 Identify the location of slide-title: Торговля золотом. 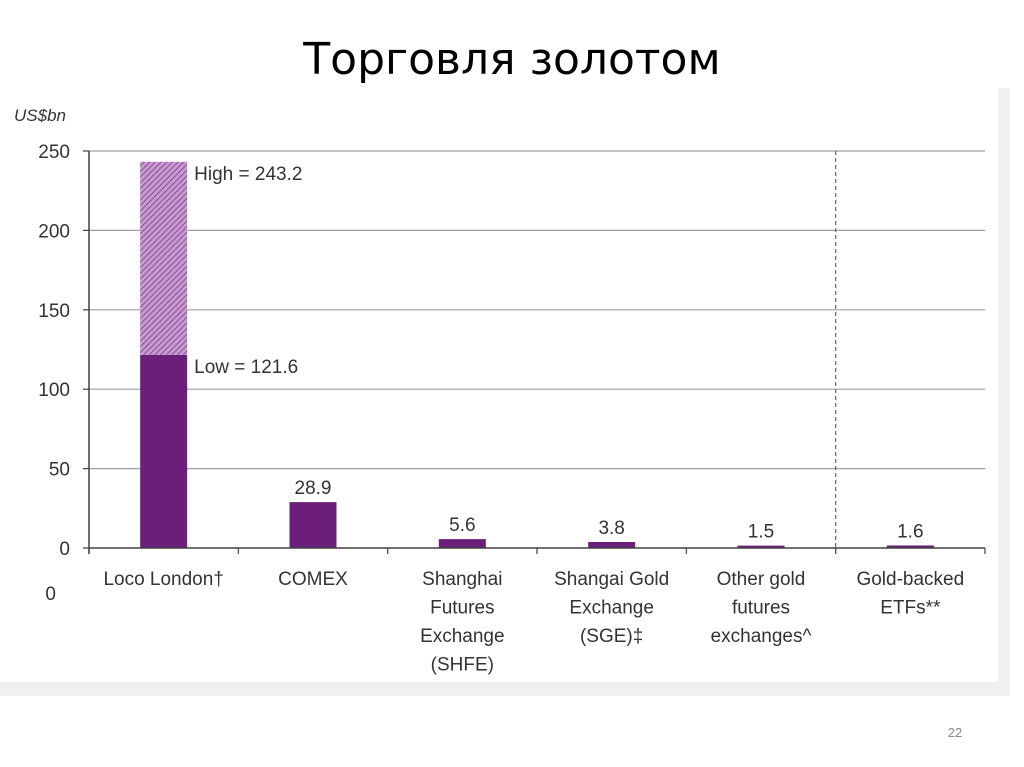
(512, 59).